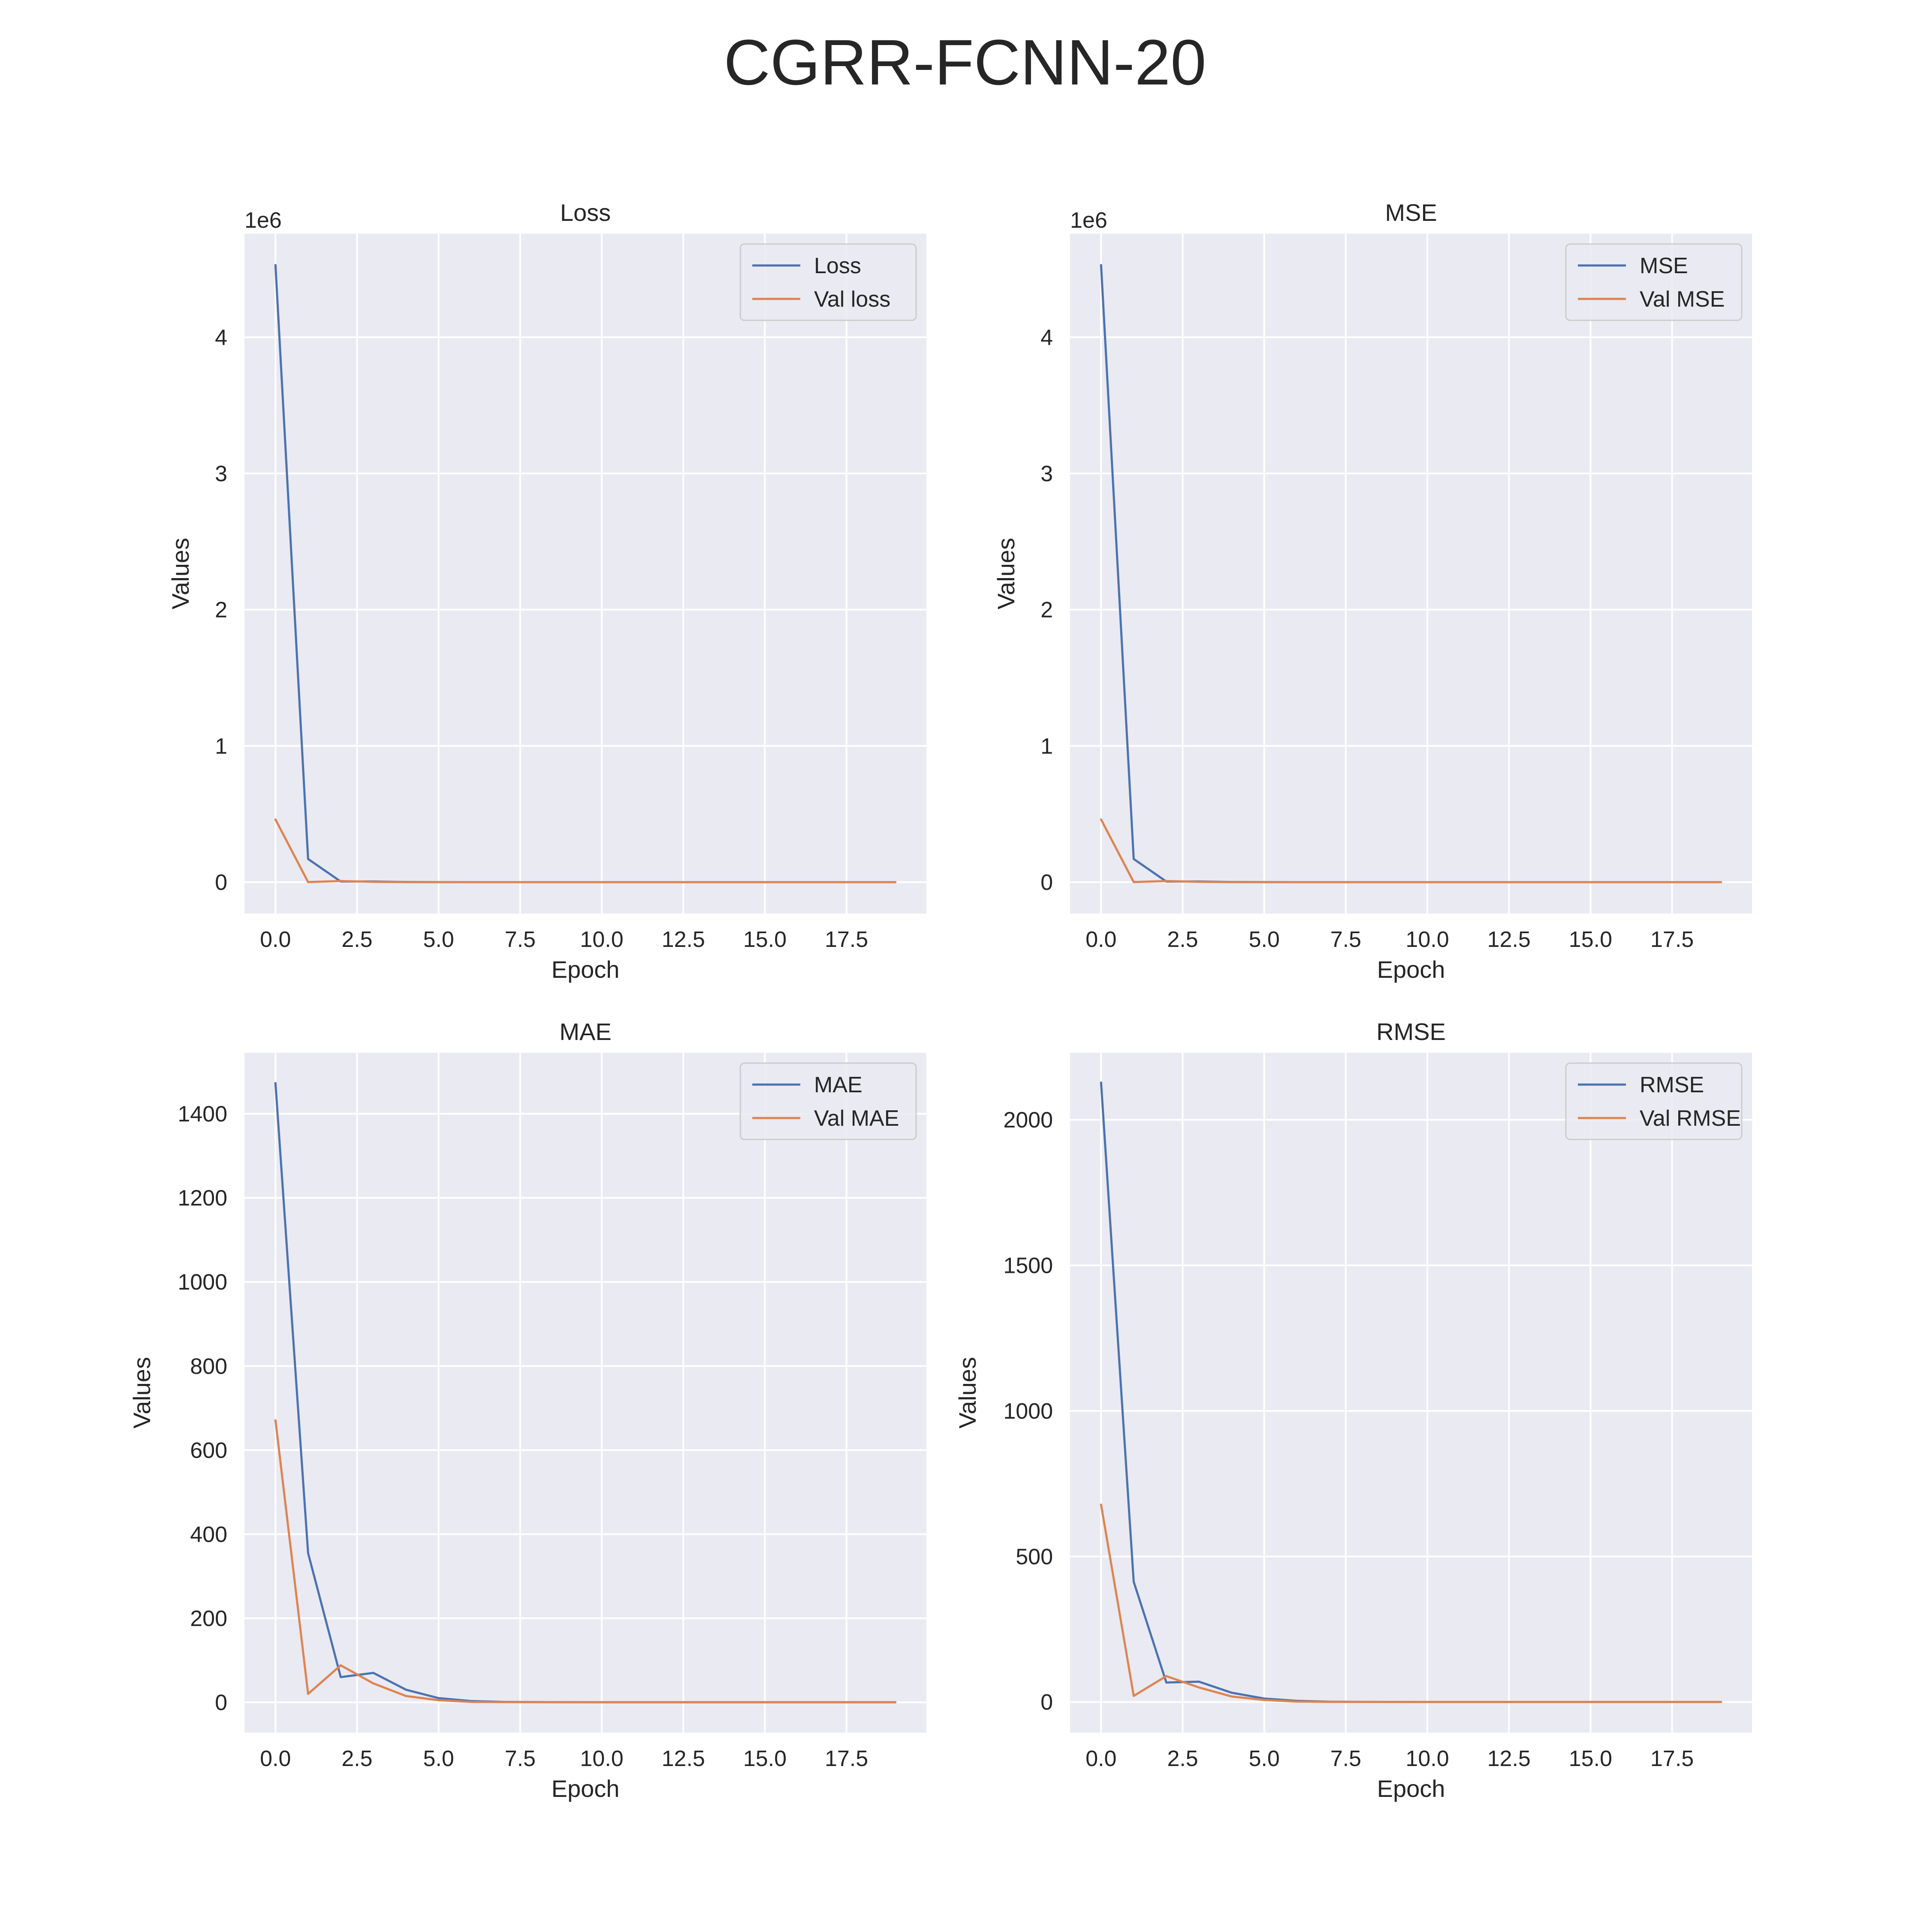 The width and height of the screenshot is (1930, 1932). Describe the element at coordinates (202, 1199) in the screenshot. I see `y-tick-label: 1200` at that location.